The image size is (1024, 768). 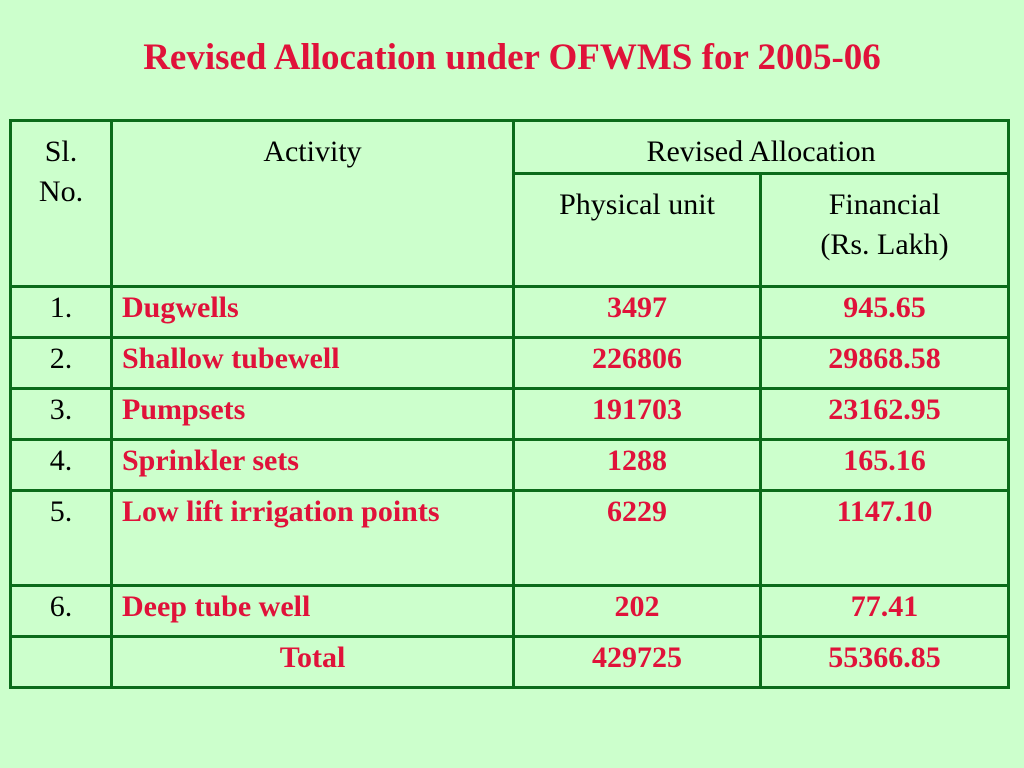 I want to click on table-row: 4. Sprinkler sets 1288 165.16, so click(x=510, y=465).